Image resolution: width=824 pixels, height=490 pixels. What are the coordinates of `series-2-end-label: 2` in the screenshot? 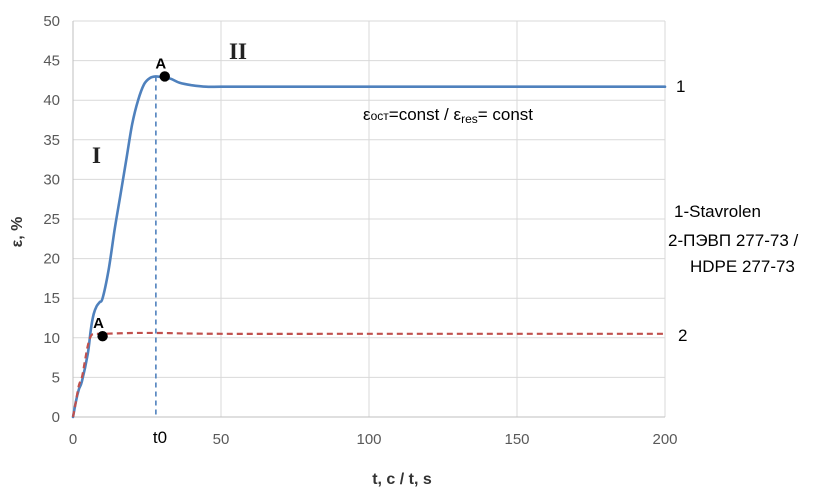 It's located at (682, 335).